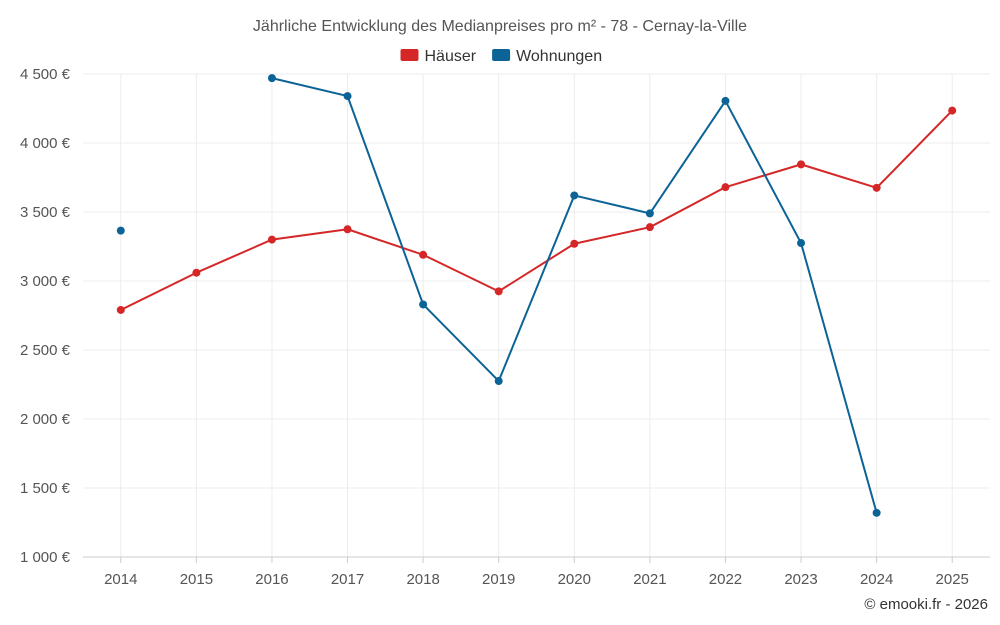 The height and width of the screenshot is (625, 1000). I want to click on x-tick-label: 2022, so click(725, 579).